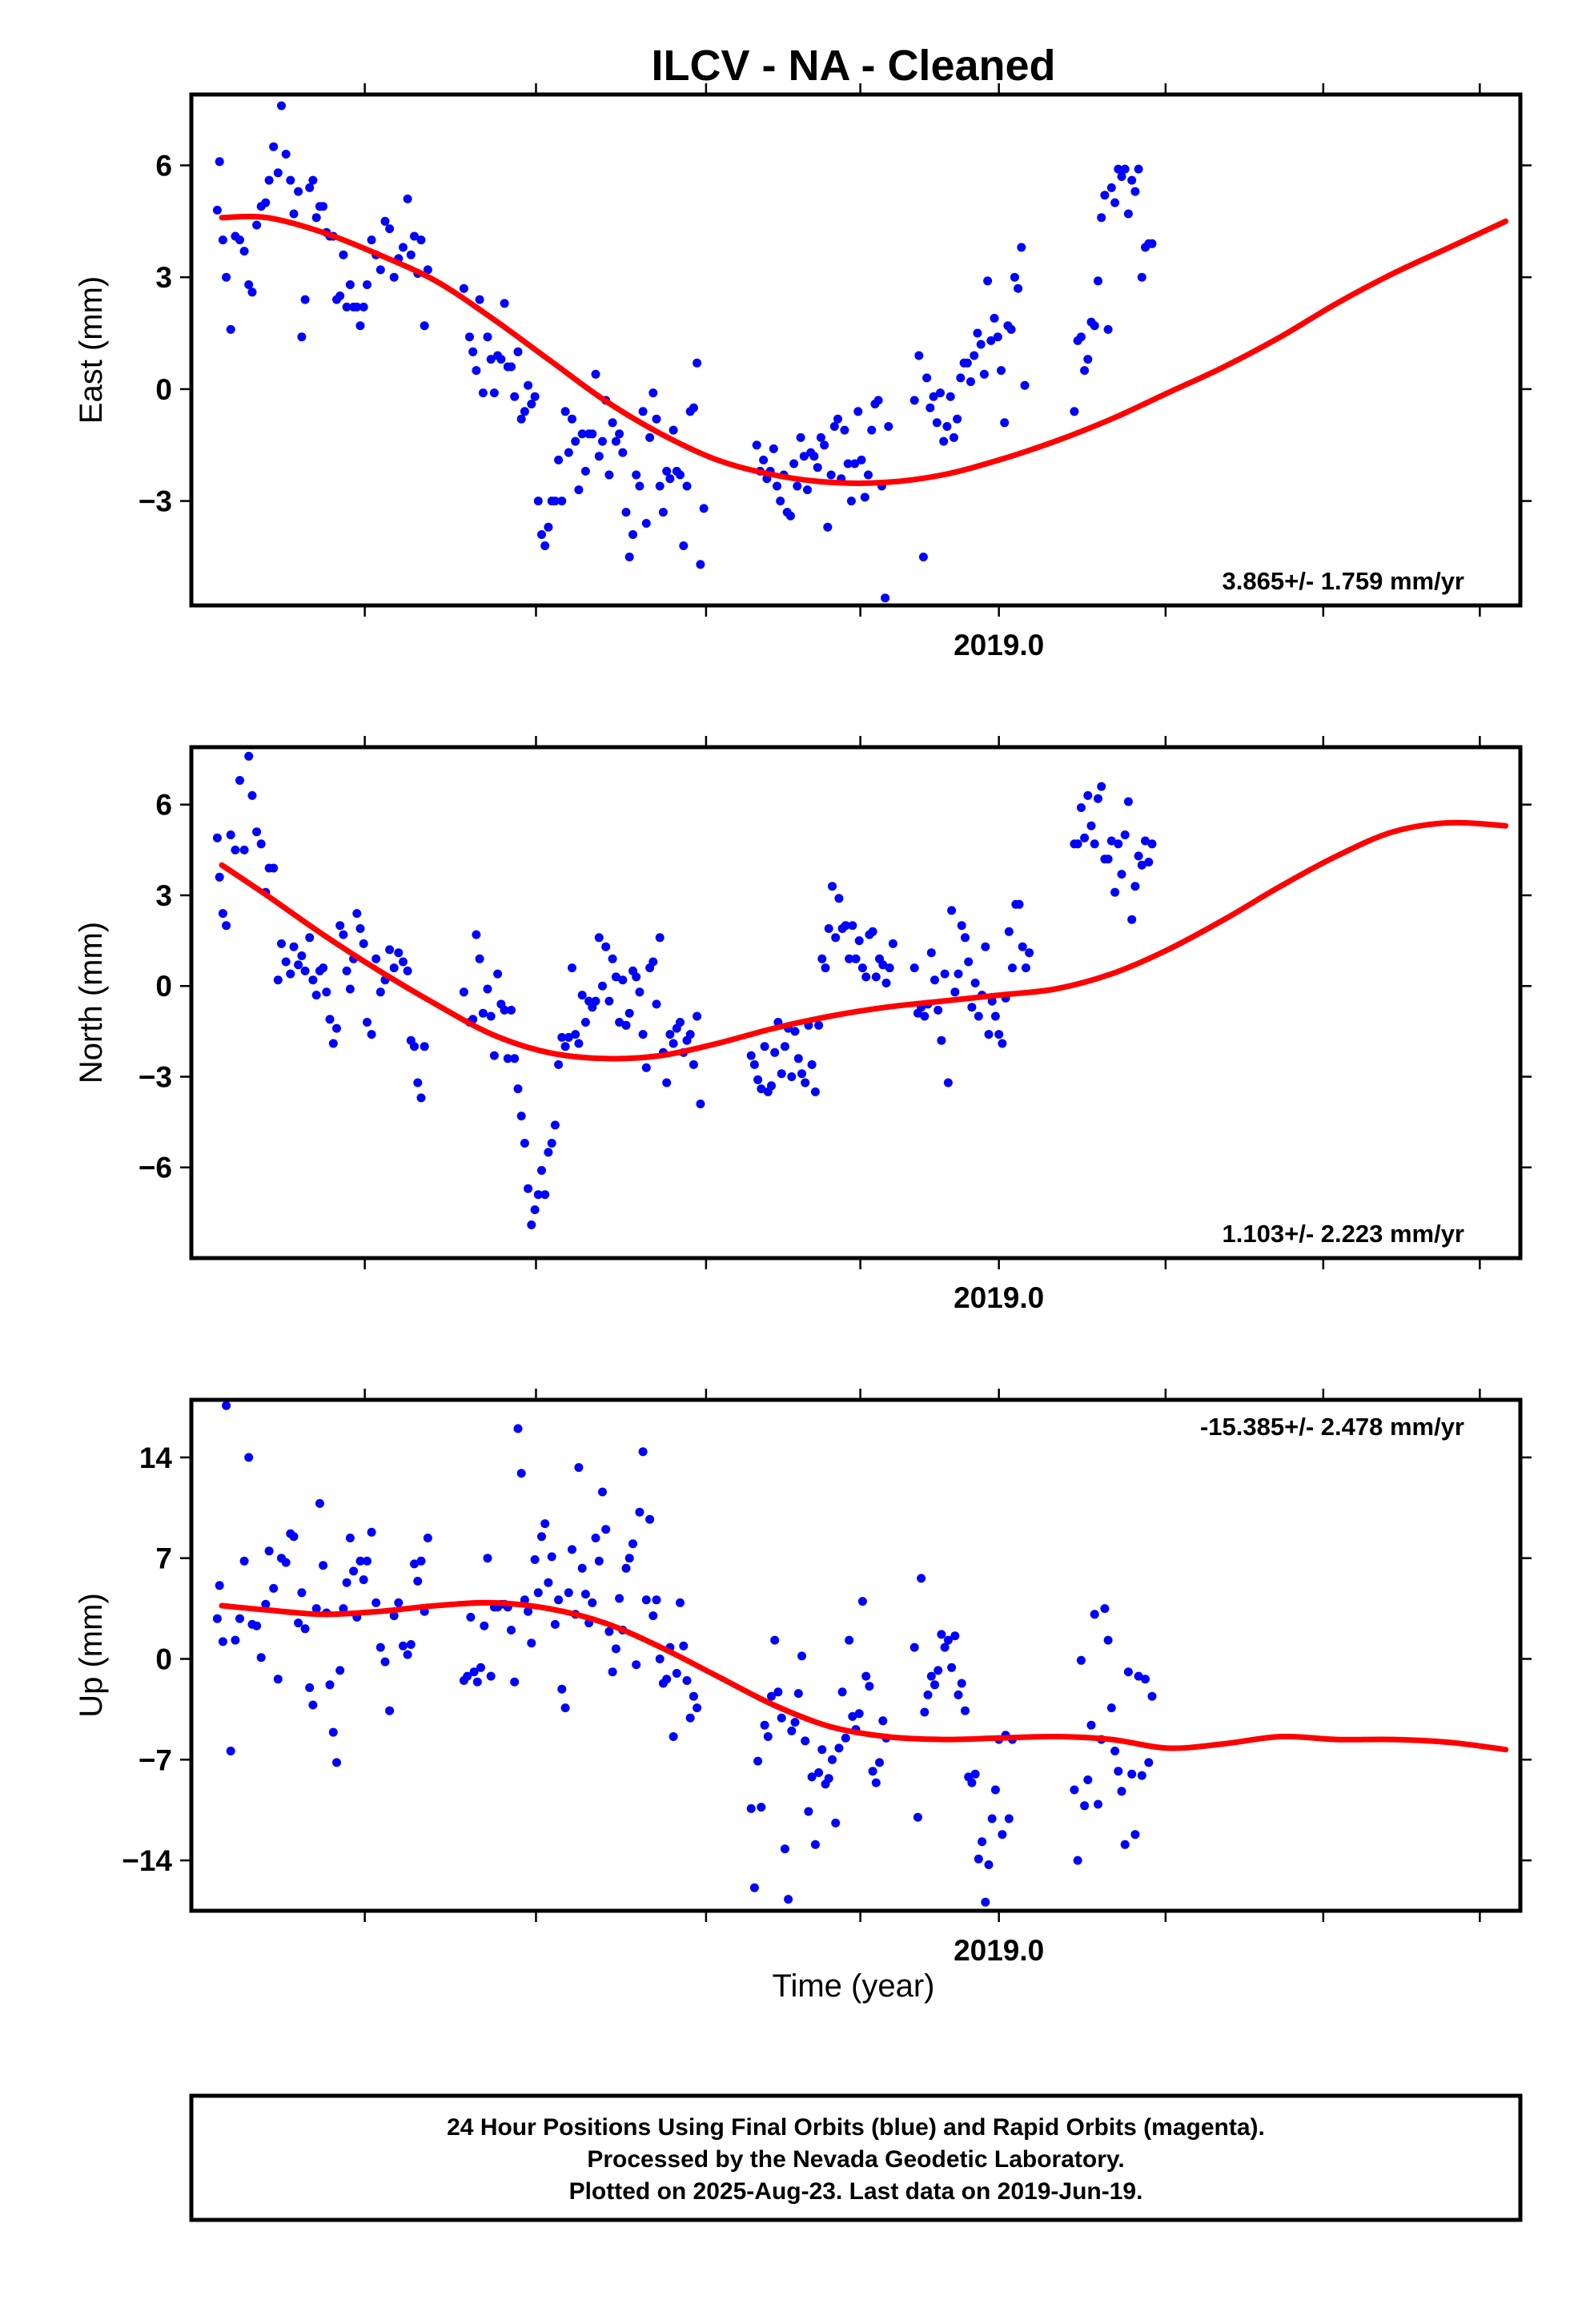  I want to click on up-points, so click(684, 1654).